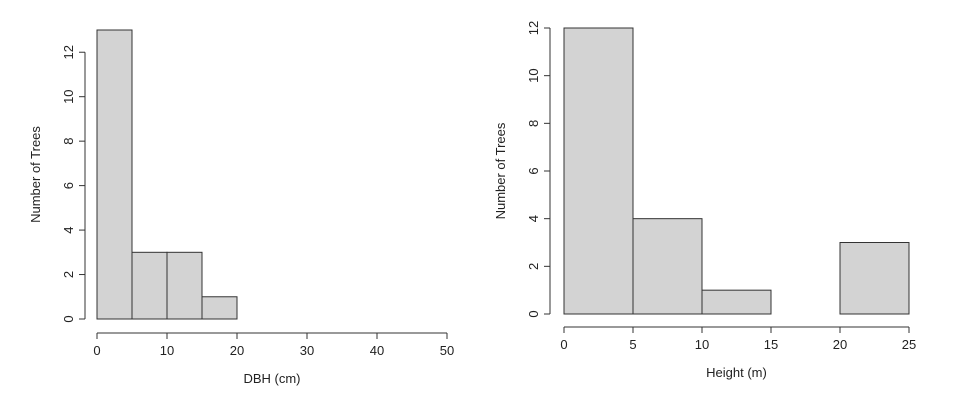 The height and width of the screenshot is (408, 960). What do you see at coordinates (307, 350) in the screenshot?
I see `x-tick-label: 30` at bounding box center [307, 350].